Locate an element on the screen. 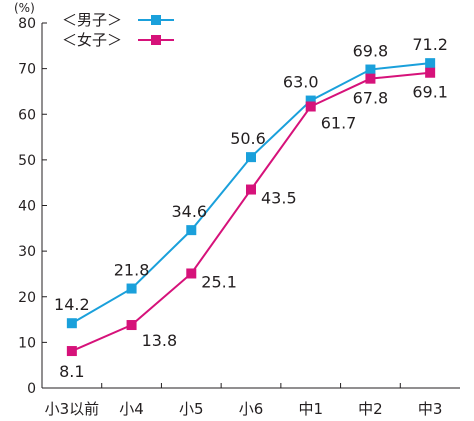  x-tick-label: 中1 is located at coordinates (310, 409).